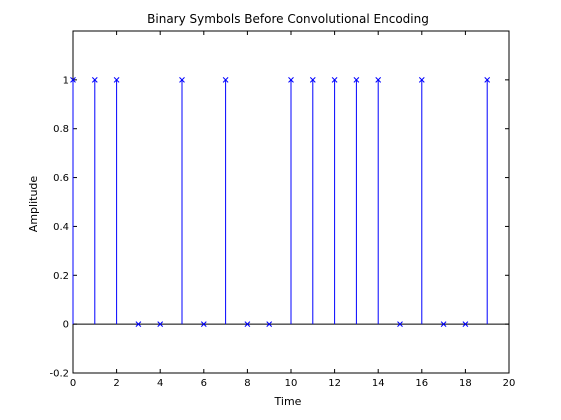 Image resolution: width=561 pixels, height=420 pixels. What do you see at coordinates (61, 129) in the screenshot?
I see `y-tick-label: 0.8` at bounding box center [61, 129].